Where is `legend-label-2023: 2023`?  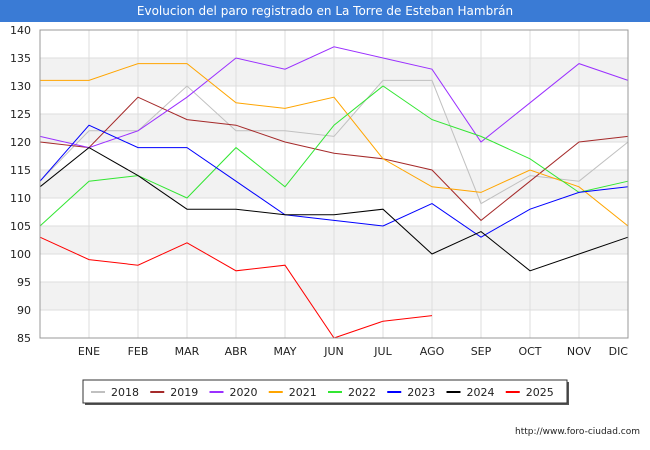
legend-label-2023: 2023 is located at coordinates (421, 392).